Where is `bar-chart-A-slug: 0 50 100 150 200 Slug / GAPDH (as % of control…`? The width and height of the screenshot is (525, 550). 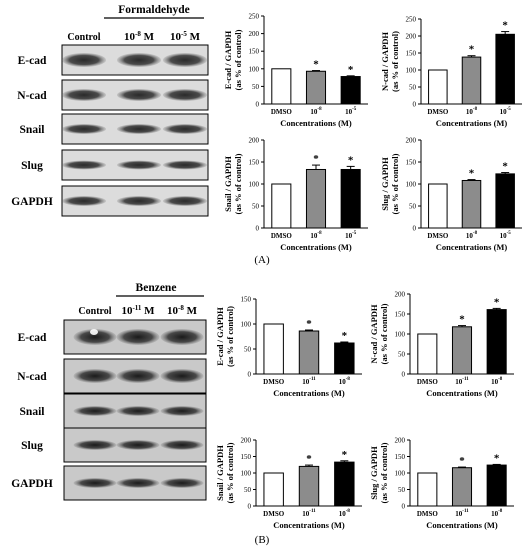 bar-chart-A-slug: 0 50 100 150 200 Slug / GAPDH (as % of control… is located at coordinates (451, 194).